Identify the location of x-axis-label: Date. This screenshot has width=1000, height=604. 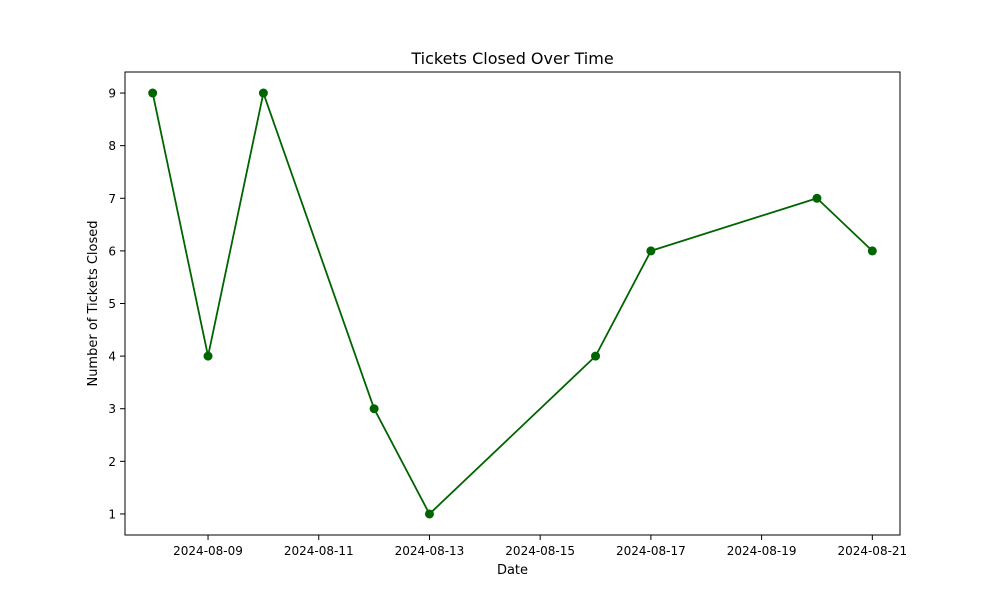
(512, 570).